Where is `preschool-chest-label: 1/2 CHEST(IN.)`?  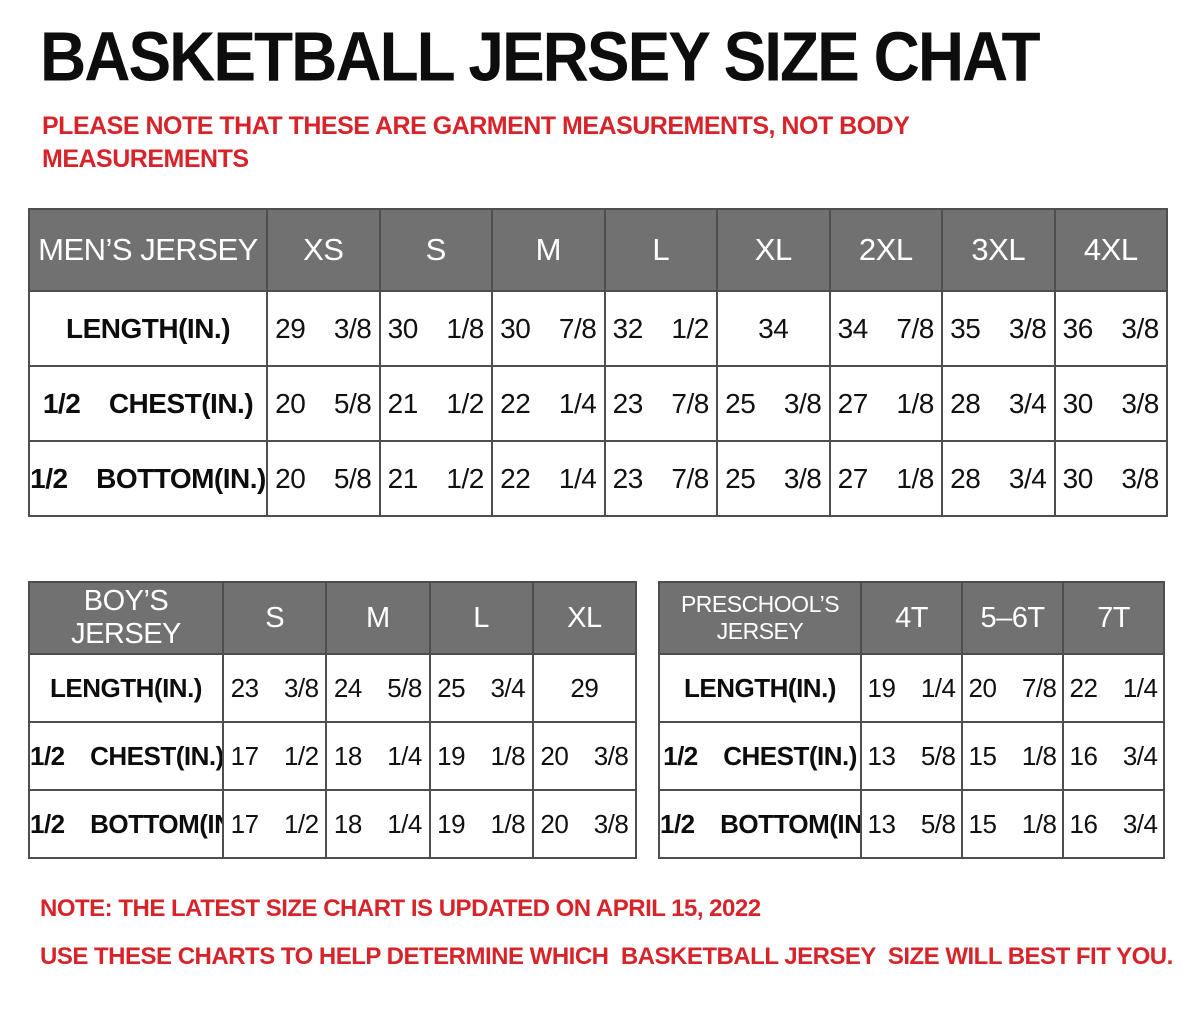
preschool-chest-label: 1/2 CHEST(IN.) is located at coordinates (760, 756).